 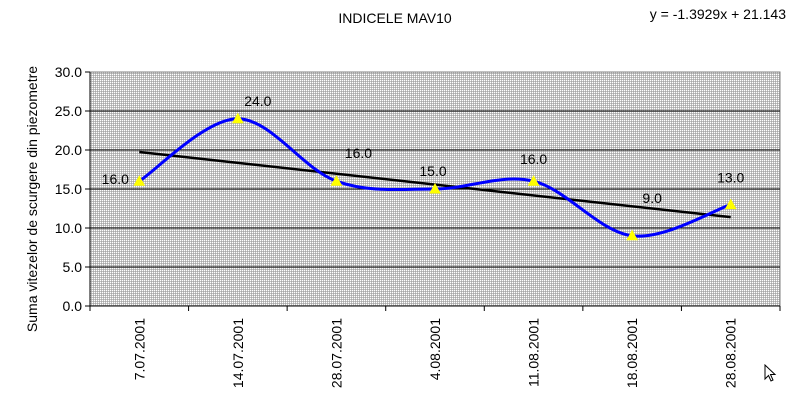 I want to click on chart-title: INDICELE MAV10, so click(x=395, y=18).